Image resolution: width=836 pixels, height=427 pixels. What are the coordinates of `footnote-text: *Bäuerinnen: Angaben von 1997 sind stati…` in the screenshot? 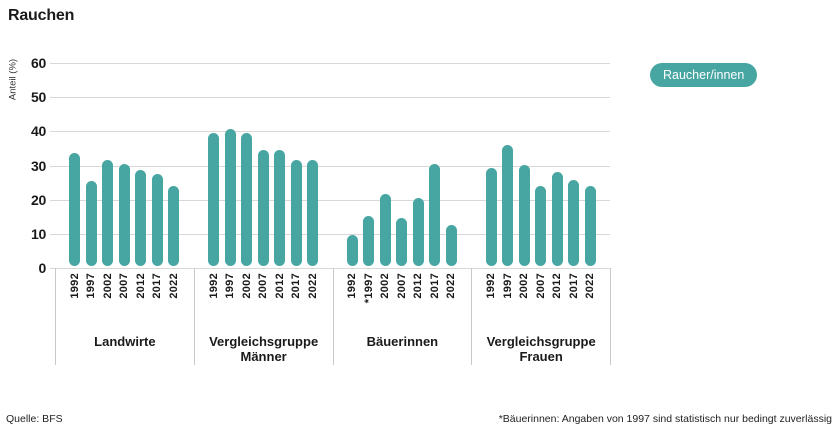 It's located at (665, 419).